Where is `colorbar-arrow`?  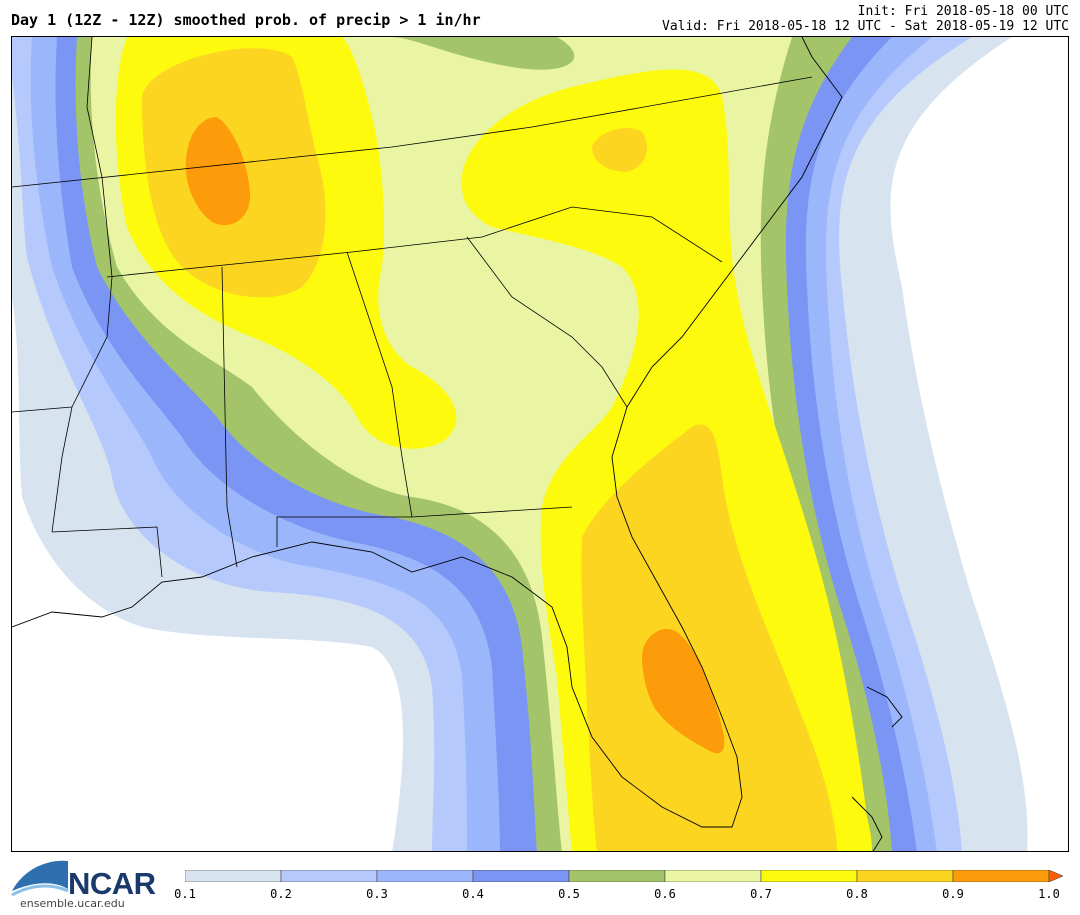 colorbar-arrow is located at coordinates (1055, 876).